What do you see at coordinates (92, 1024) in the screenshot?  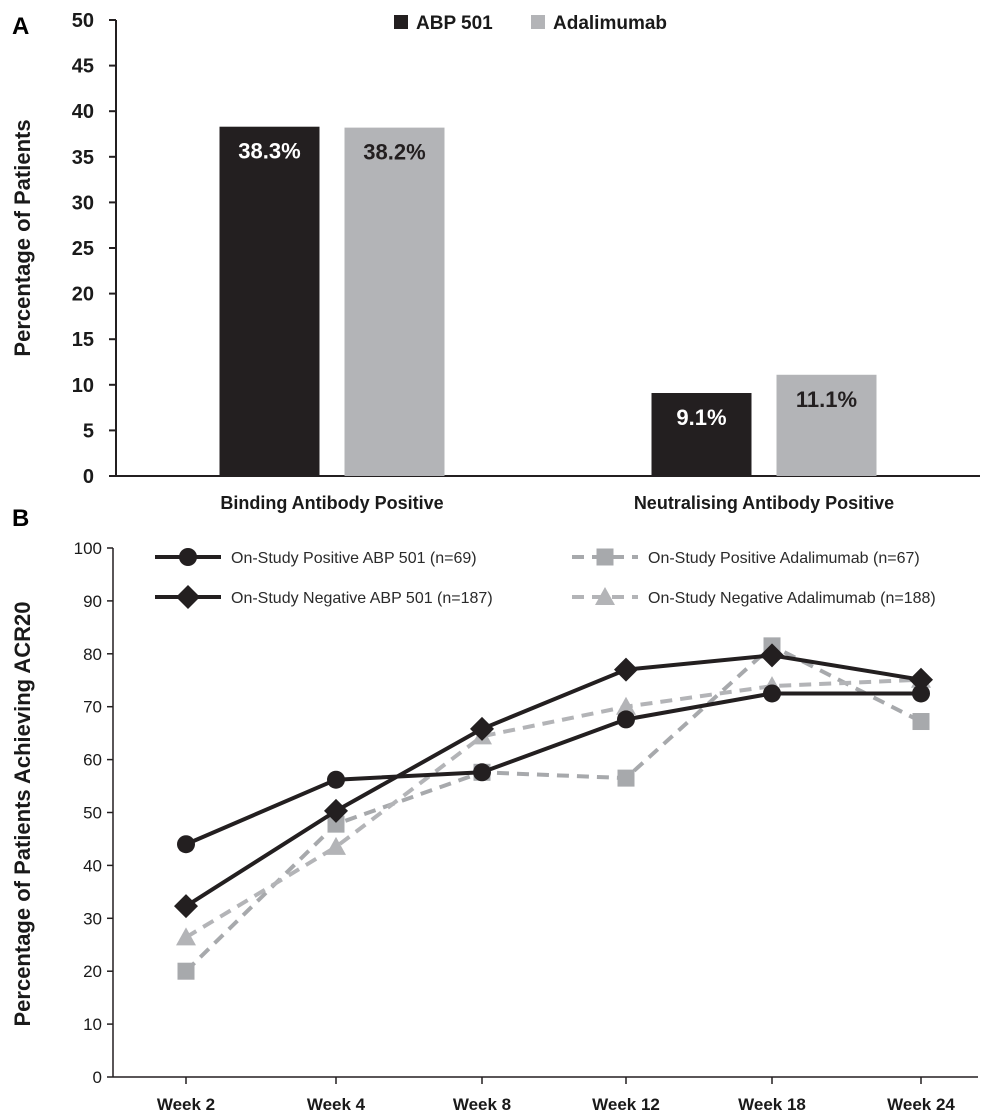 I see `panel-b-y-tick-label: 10` at bounding box center [92, 1024].